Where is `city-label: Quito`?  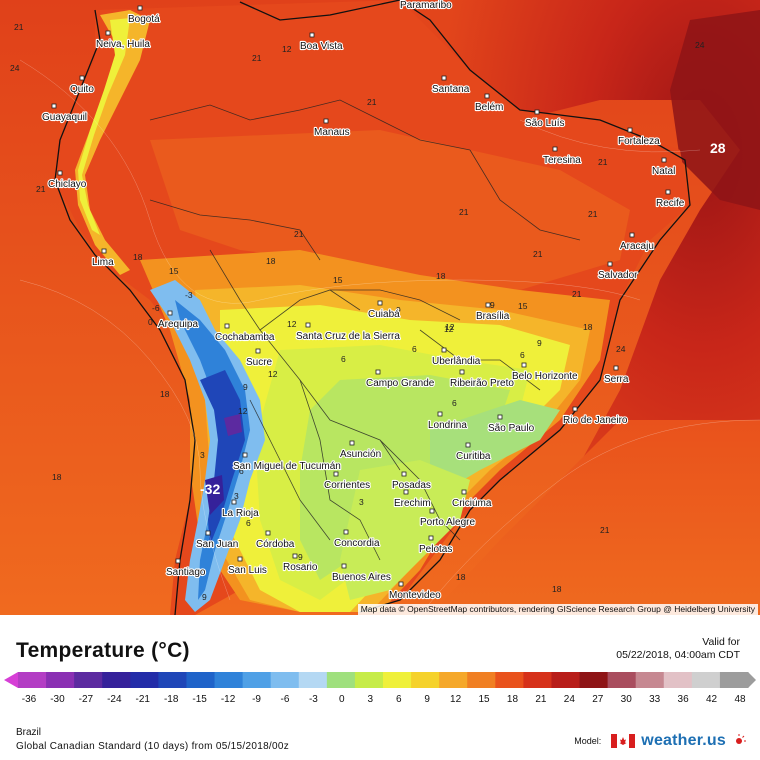
city-label: Quito is located at coordinates (82, 89).